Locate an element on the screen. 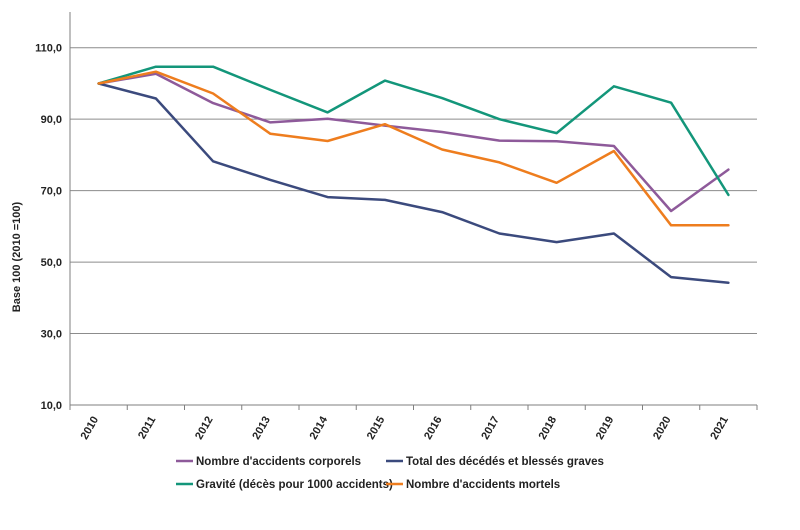  x-tick-label: 2012 is located at coordinates (204, 428).